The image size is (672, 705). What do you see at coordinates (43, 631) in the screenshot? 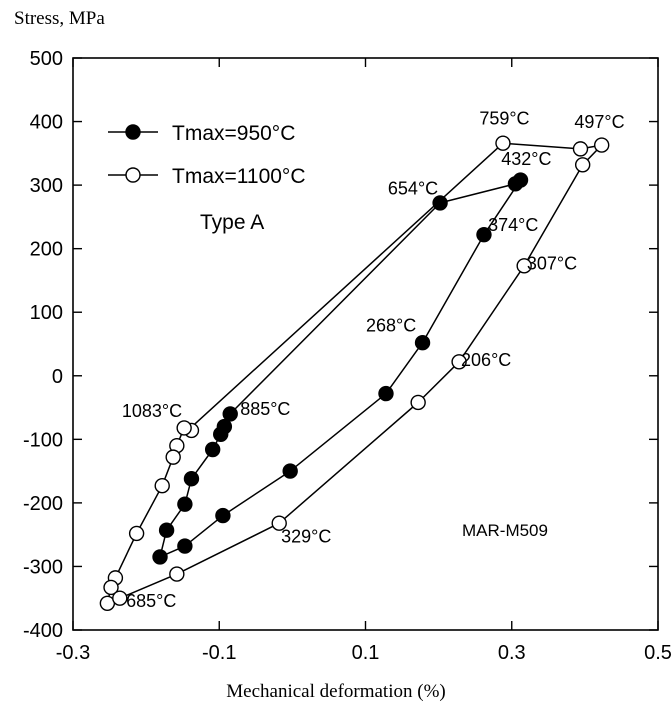
I see `y-tick-label: -400` at bounding box center [43, 631].